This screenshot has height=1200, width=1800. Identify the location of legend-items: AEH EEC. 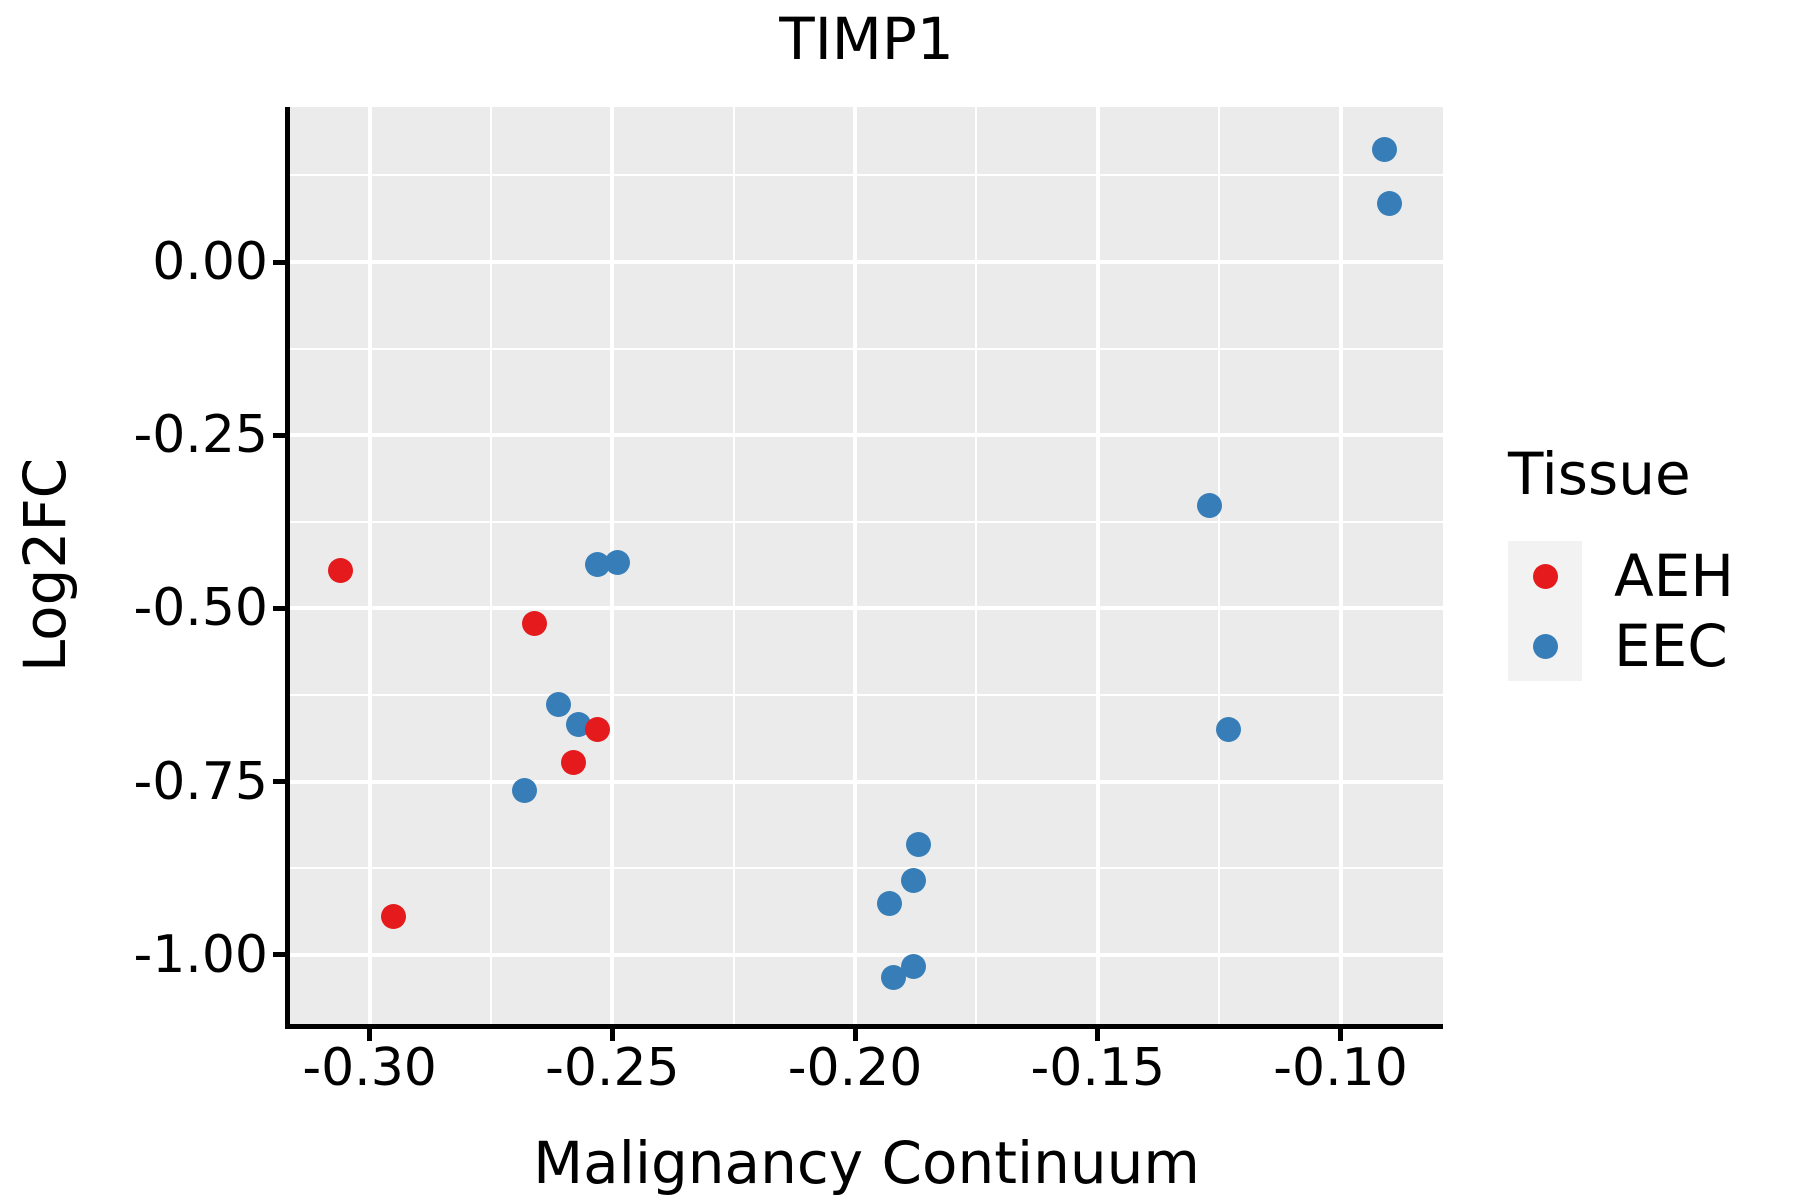
(1621, 611).